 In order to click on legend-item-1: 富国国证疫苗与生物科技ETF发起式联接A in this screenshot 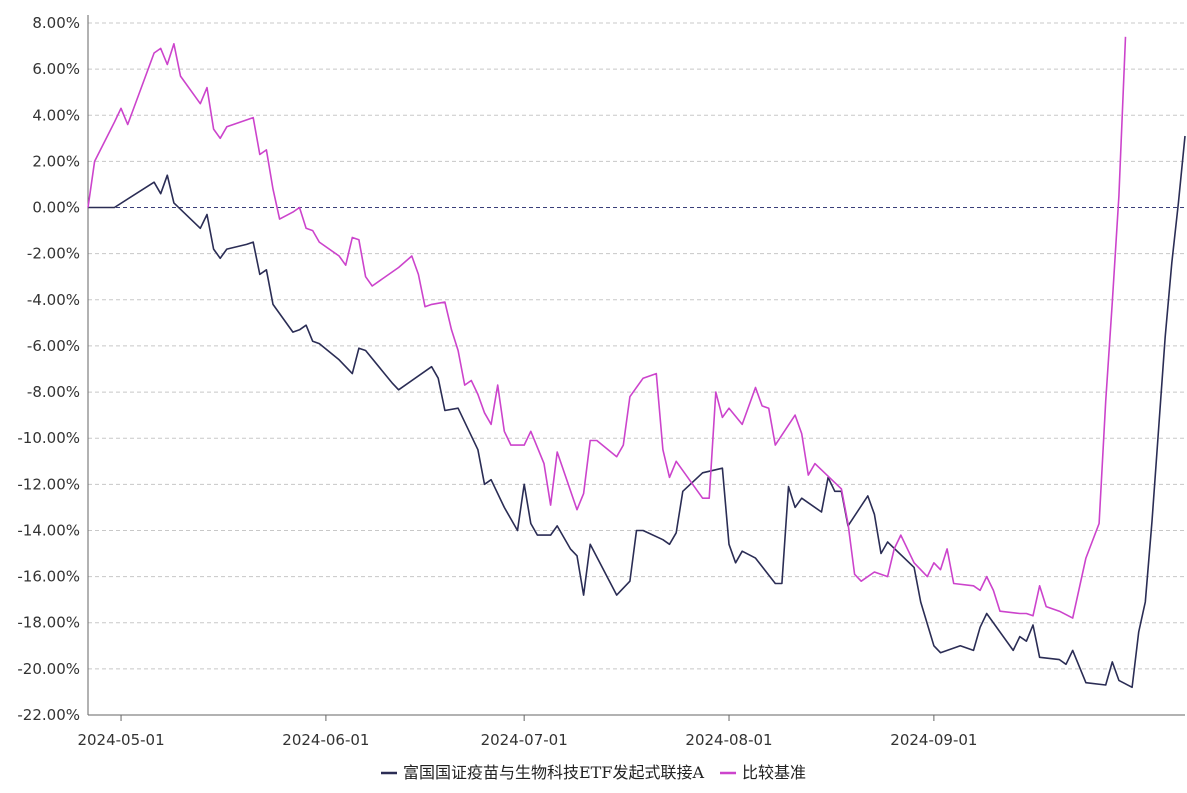, I will do `click(542, 772)`.